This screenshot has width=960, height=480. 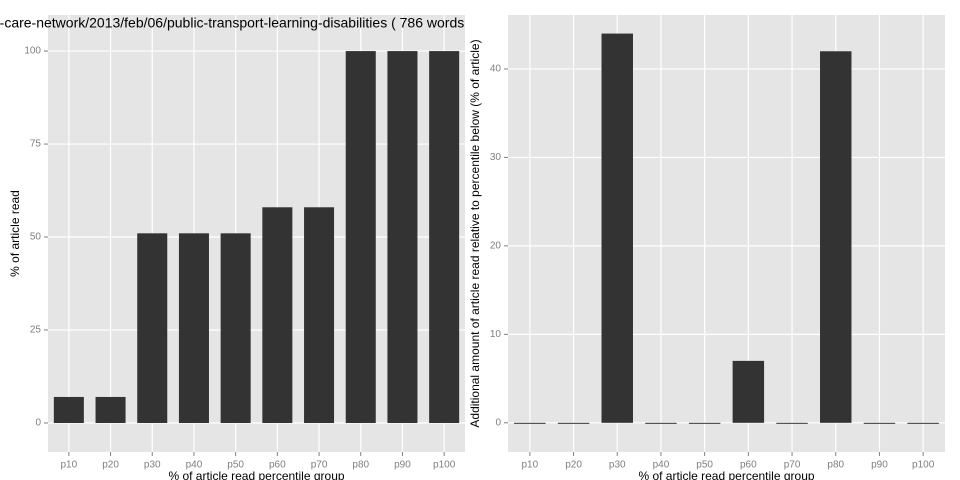 What do you see at coordinates (32, 51) in the screenshot?
I see `y-tick-label: 100` at bounding box center [32, 51].